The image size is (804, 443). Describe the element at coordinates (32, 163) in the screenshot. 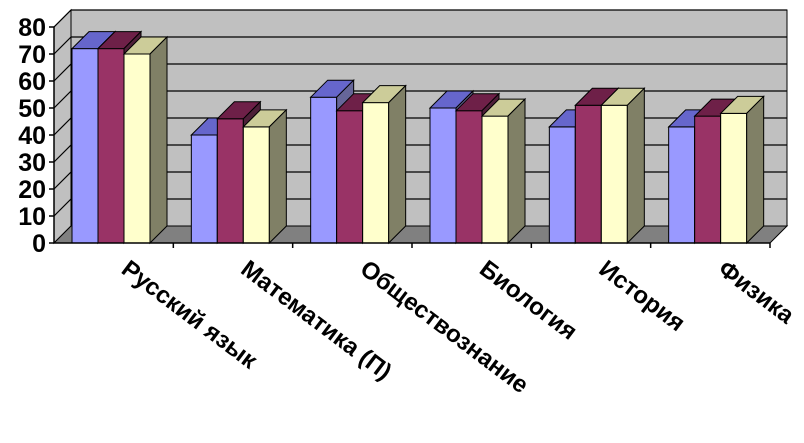

I see `y-tick-label: 30` at that location.